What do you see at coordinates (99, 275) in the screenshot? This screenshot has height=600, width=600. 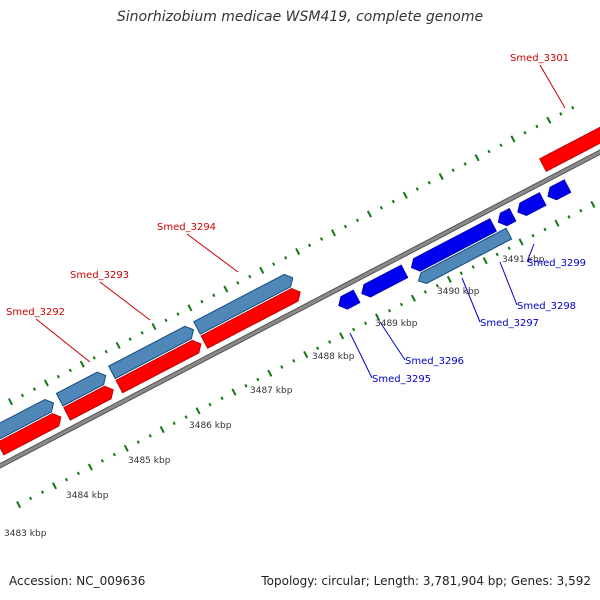 I see `forward-feature-label: Smed_3293` at bounding box center [99, 275].